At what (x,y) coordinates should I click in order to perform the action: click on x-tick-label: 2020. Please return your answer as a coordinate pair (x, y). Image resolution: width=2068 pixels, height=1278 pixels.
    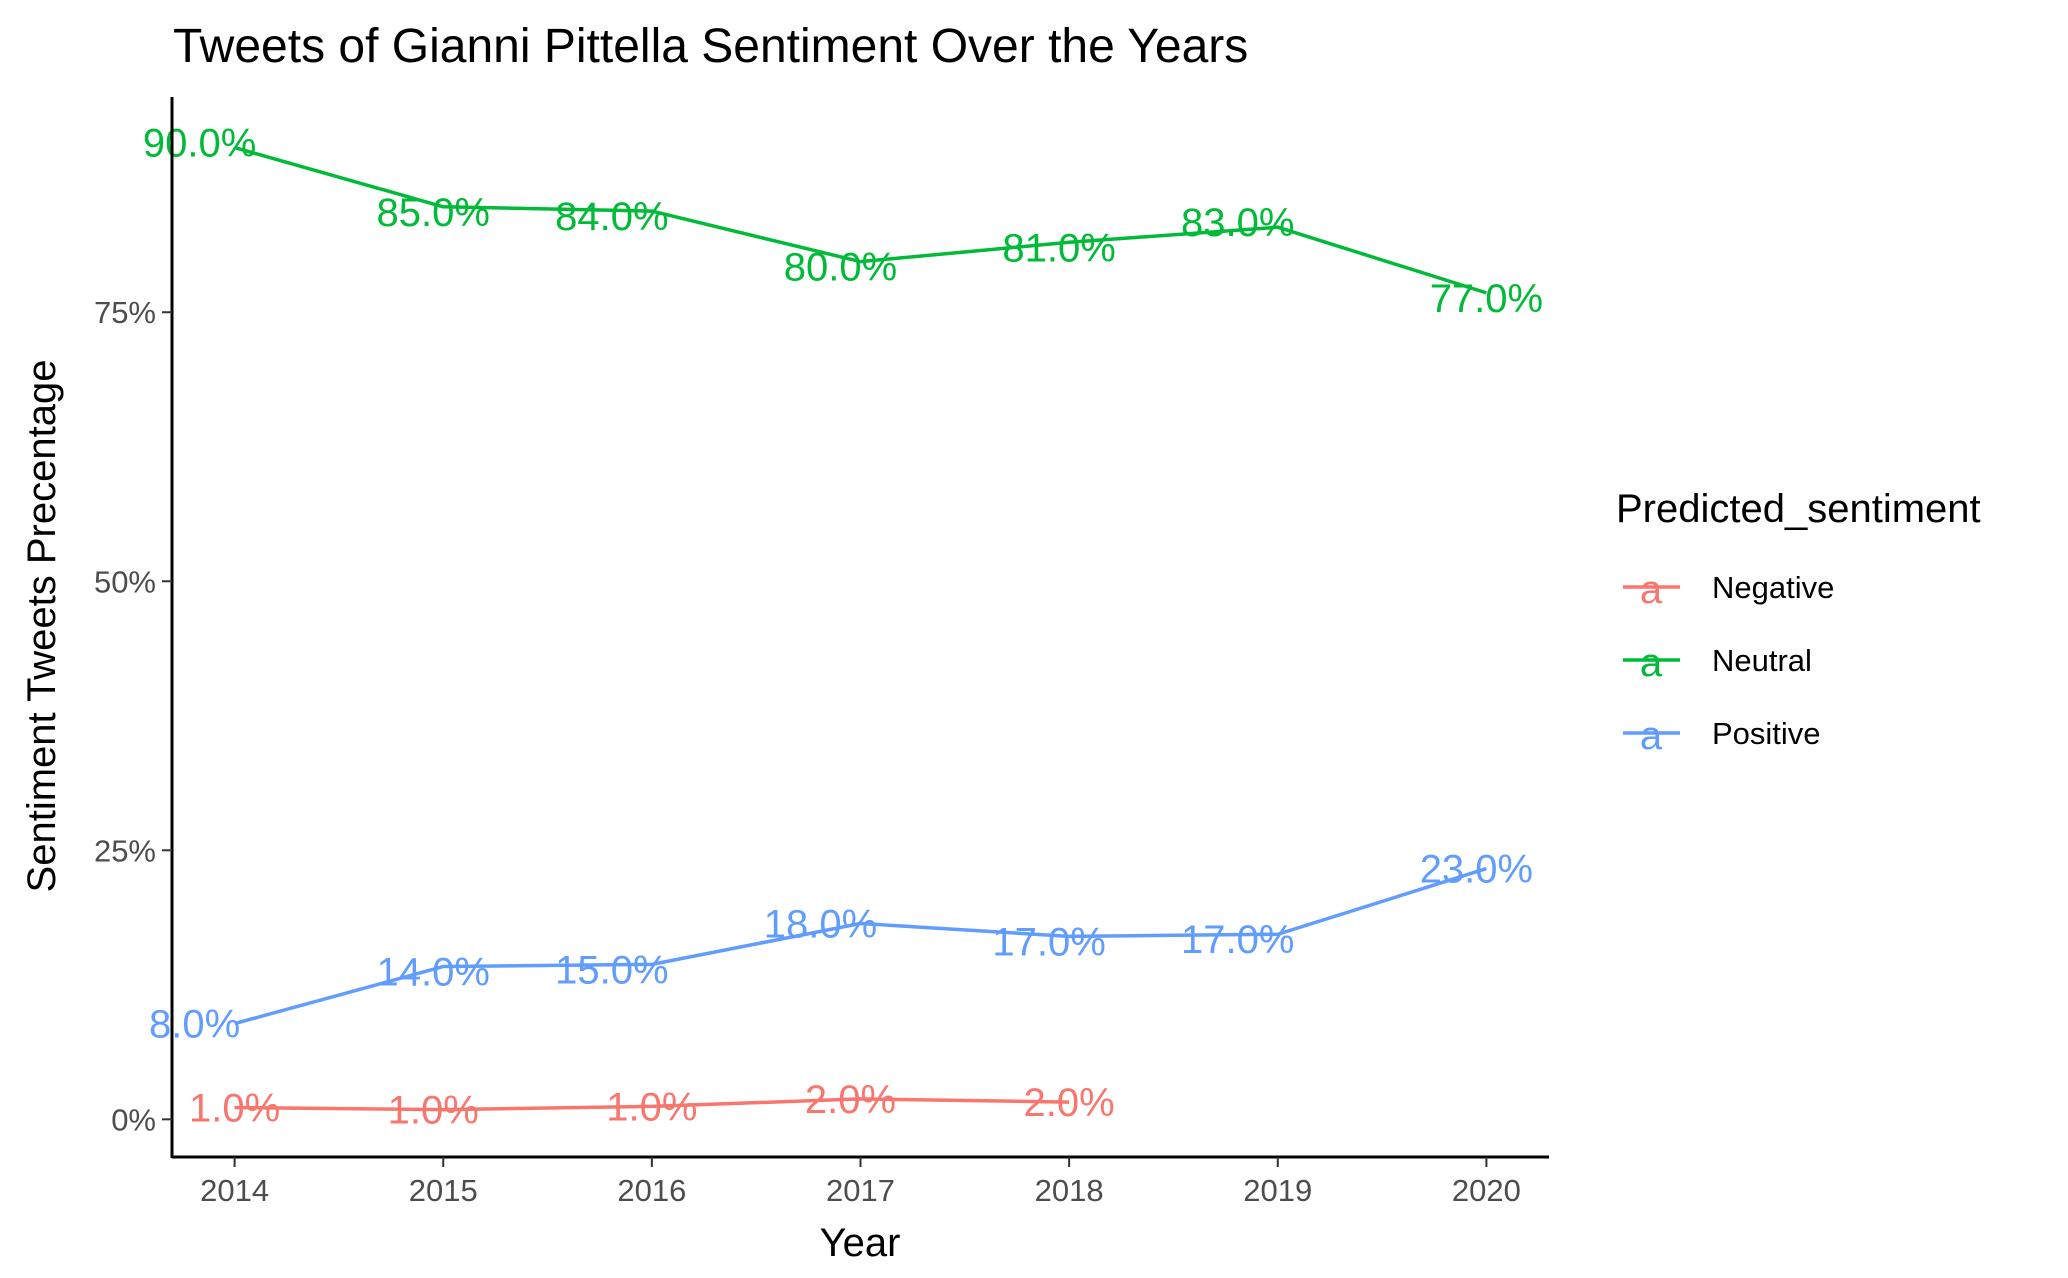
    Looking at the image, I should click on (1486, 1190).